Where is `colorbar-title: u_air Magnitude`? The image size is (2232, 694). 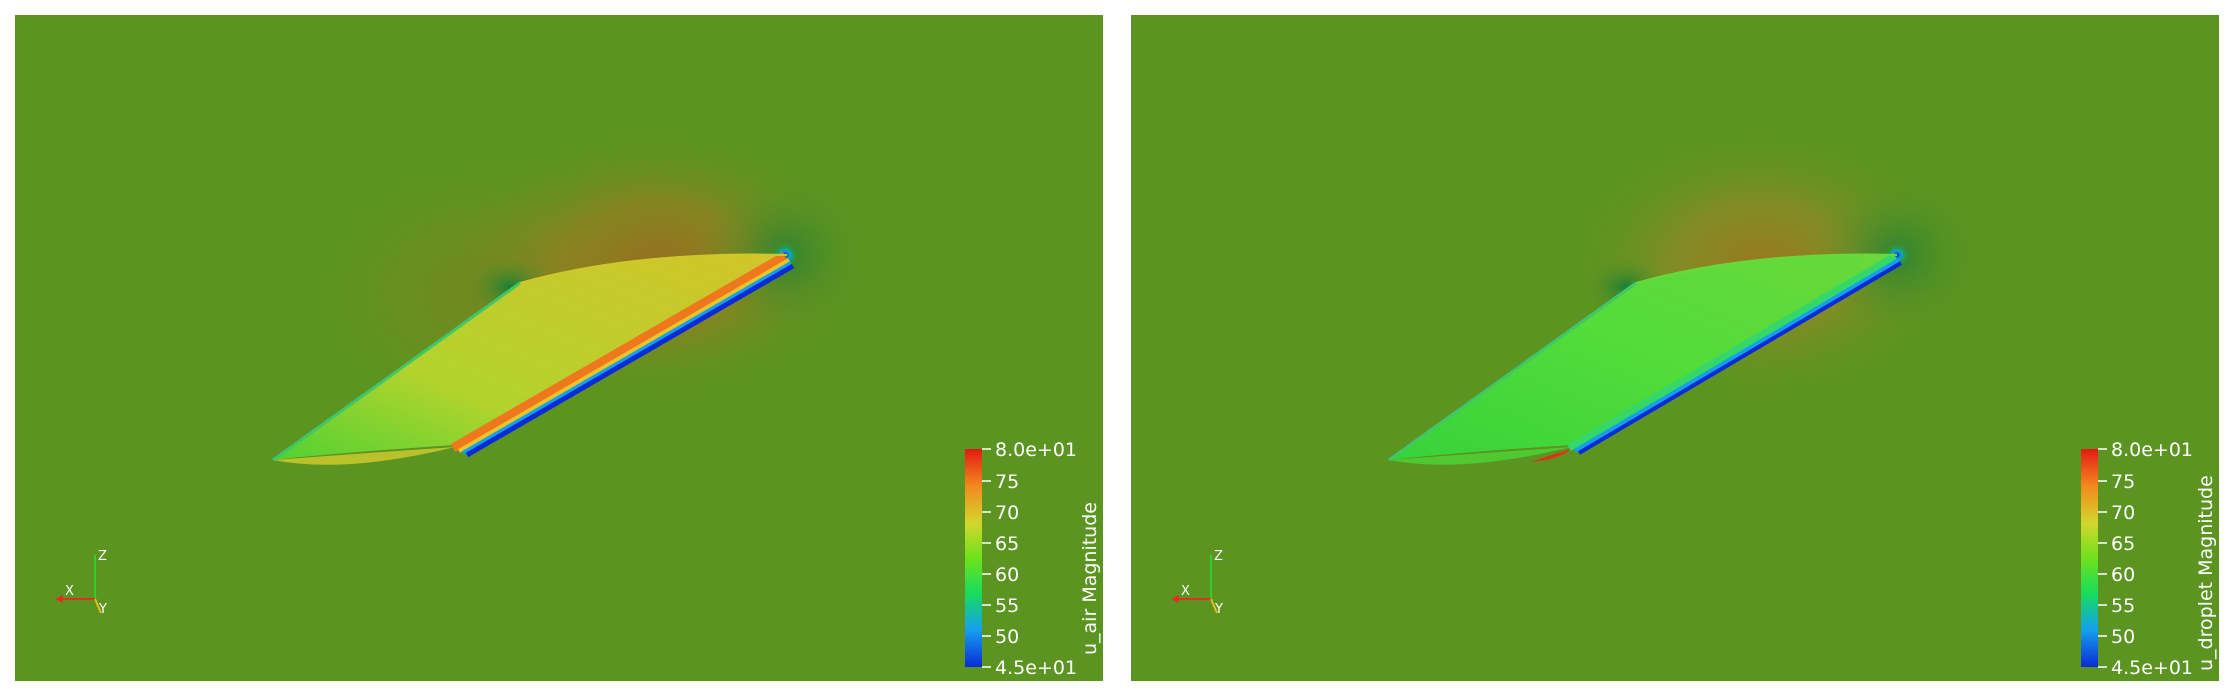 colorbar-title: u_air Magnitude is located at coordinates (1090, 578).